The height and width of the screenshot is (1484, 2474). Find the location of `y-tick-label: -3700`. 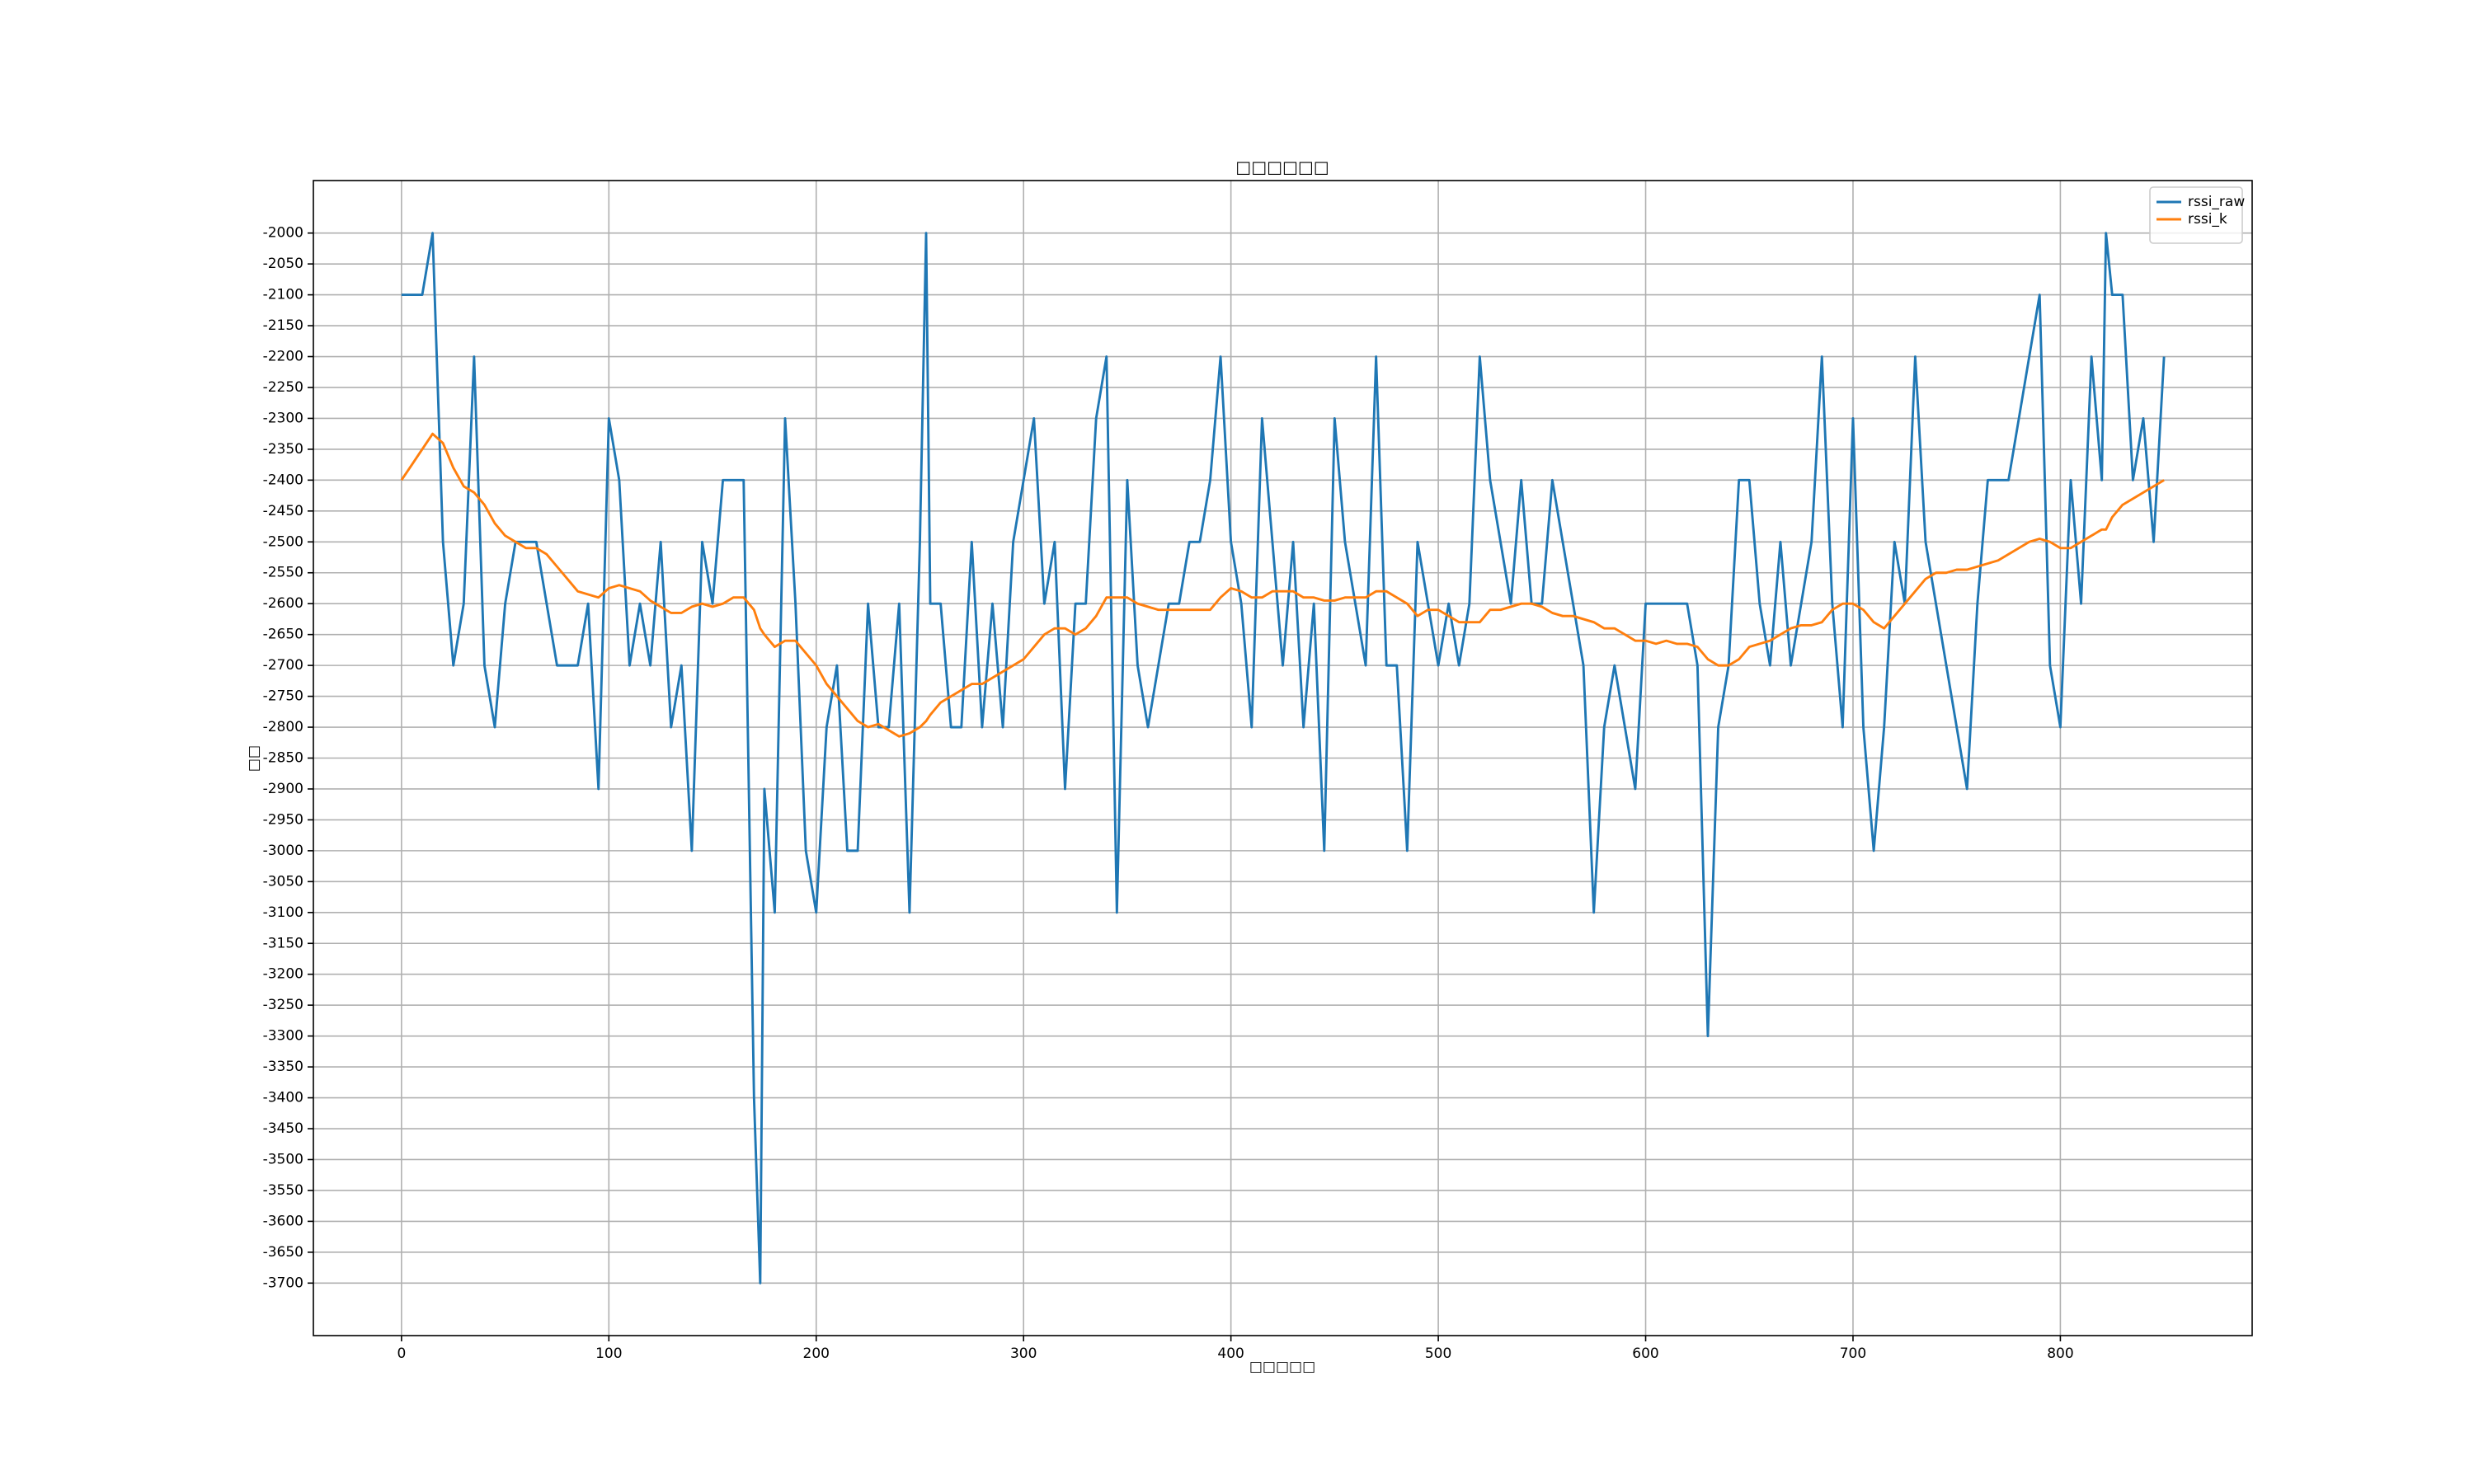

y-tick-label: -3700 is located at coordinates (283, 1283).